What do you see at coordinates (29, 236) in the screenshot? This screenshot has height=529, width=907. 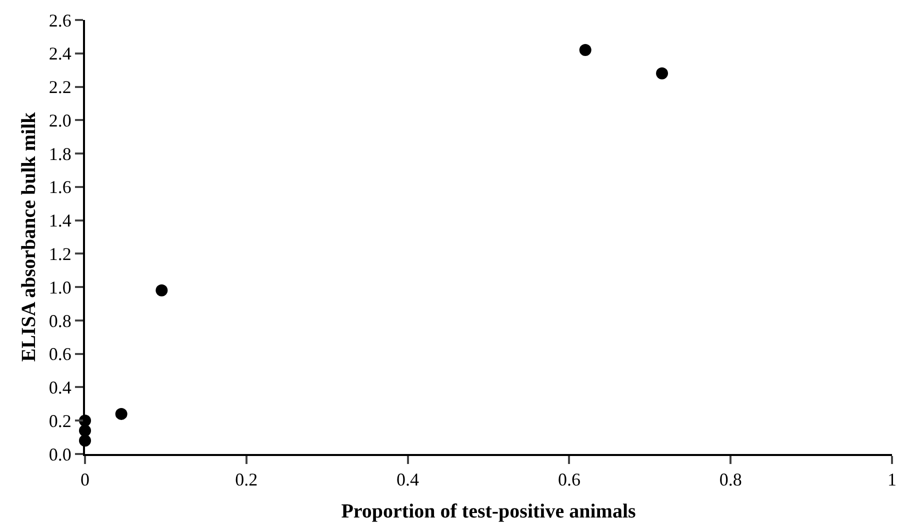 I see `y-axis-title: ELISA absorbance bulk milk` at bounding box center [29, 236].